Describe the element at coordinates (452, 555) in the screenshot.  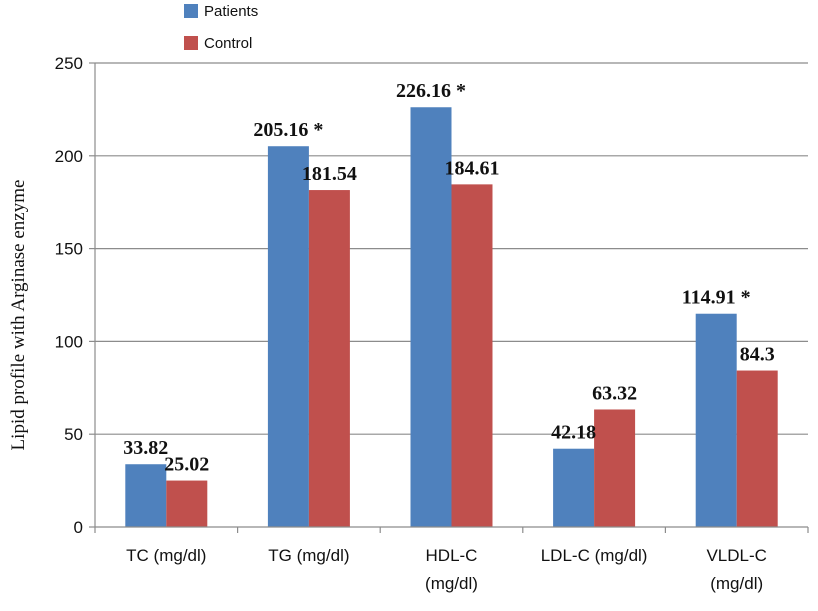
I see `x-category-label: HDL-C` at that location.